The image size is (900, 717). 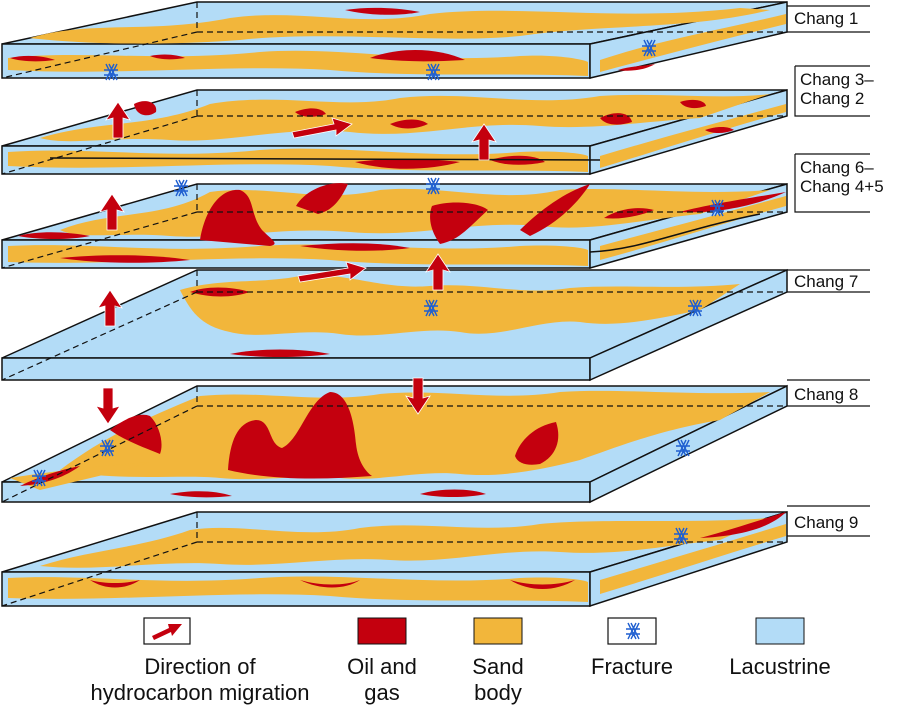 I want to click on legend-sand-swatch, so click(x=498, y=631).